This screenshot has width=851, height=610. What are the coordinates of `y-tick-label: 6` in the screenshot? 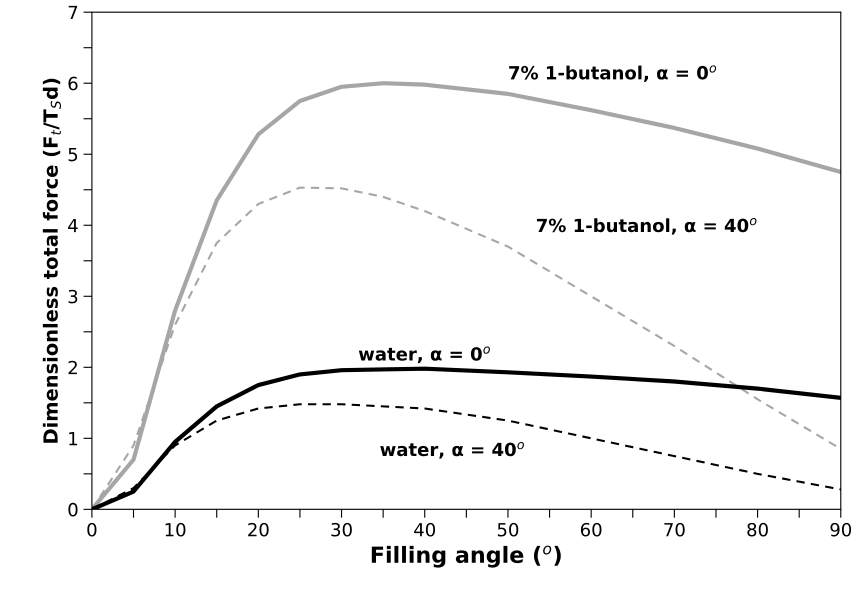 It's located at (73, 83).